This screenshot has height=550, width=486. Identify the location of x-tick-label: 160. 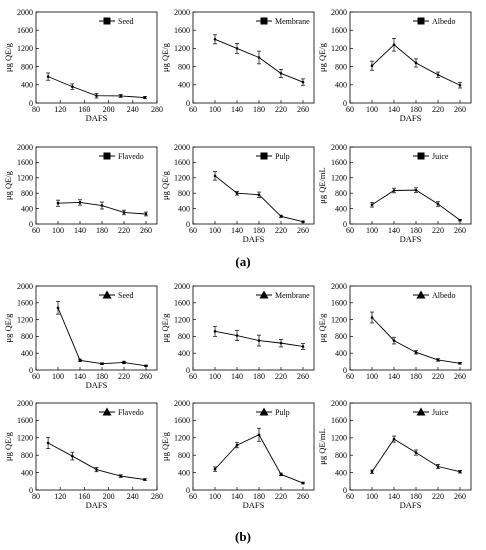
(84, 109).